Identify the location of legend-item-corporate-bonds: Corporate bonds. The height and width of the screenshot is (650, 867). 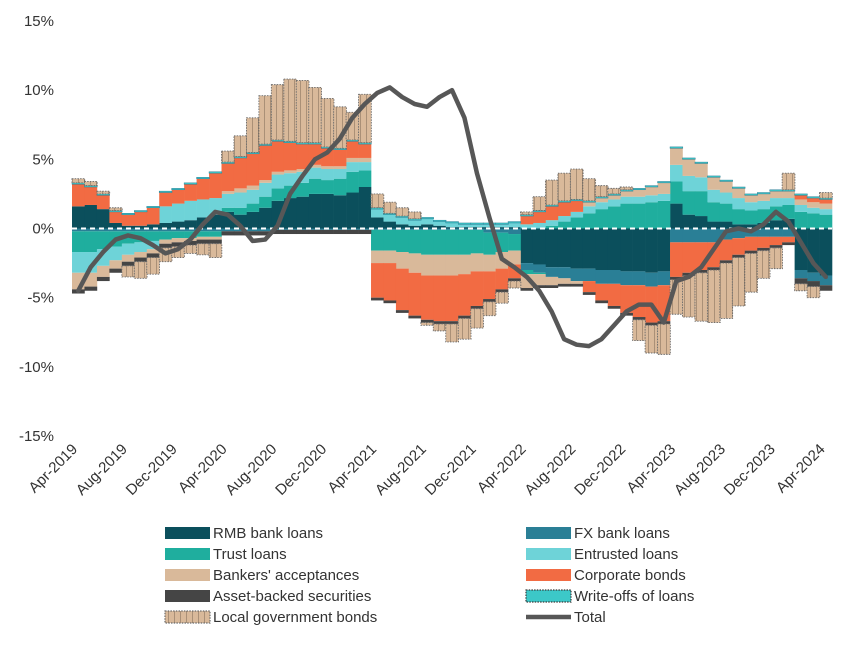
(606, 575).